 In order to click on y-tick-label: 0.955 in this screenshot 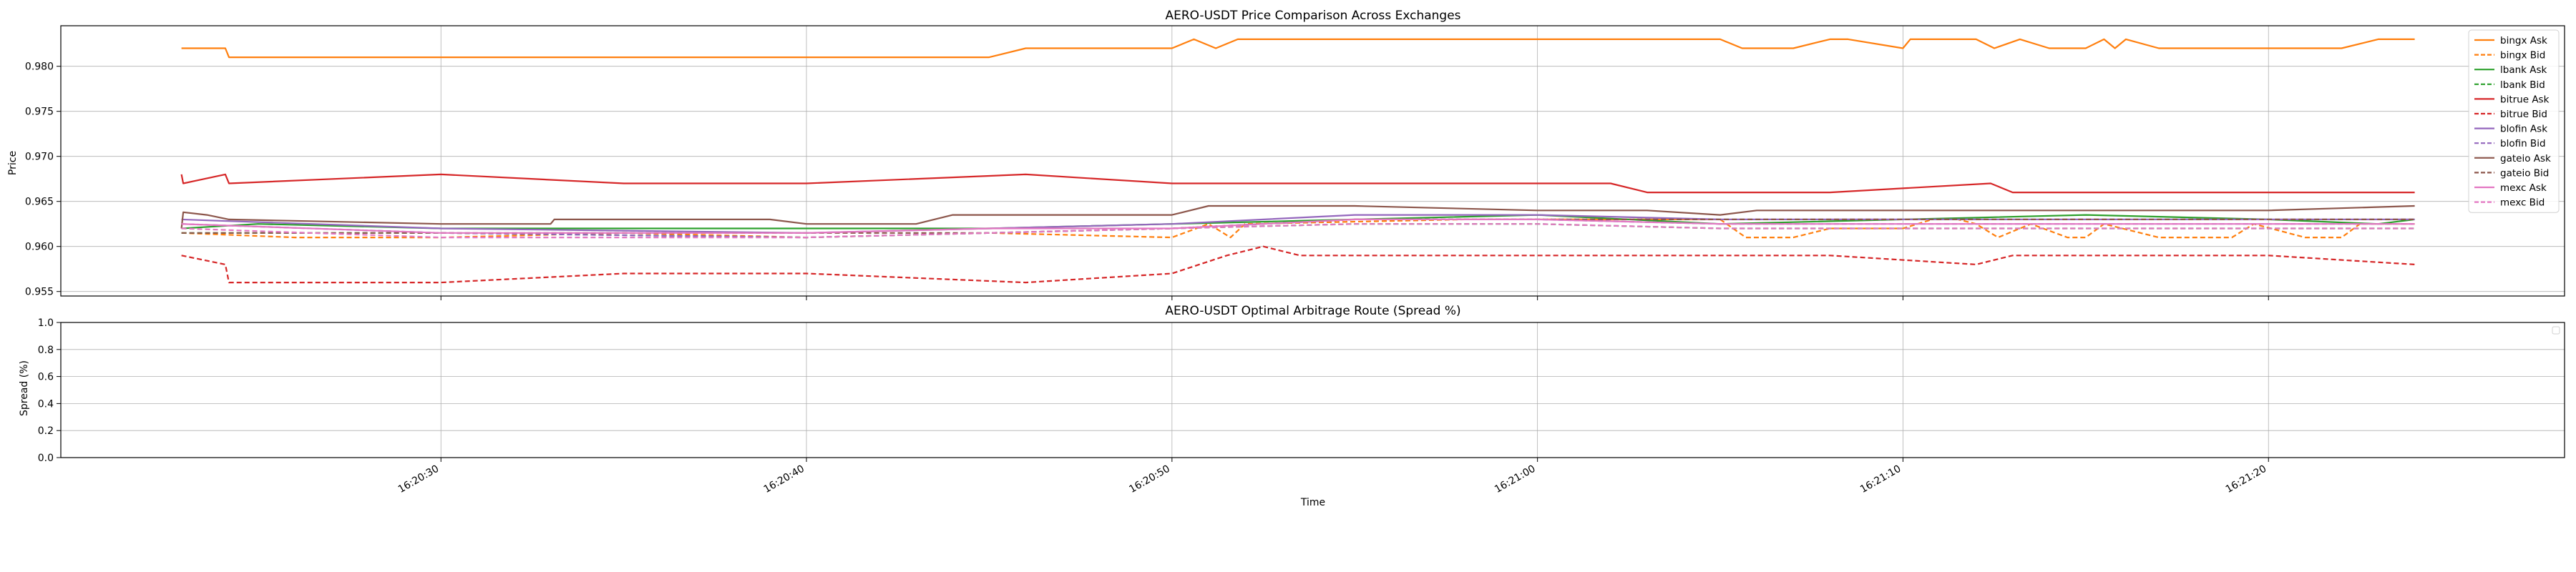, I will do `click(39, 292)`.